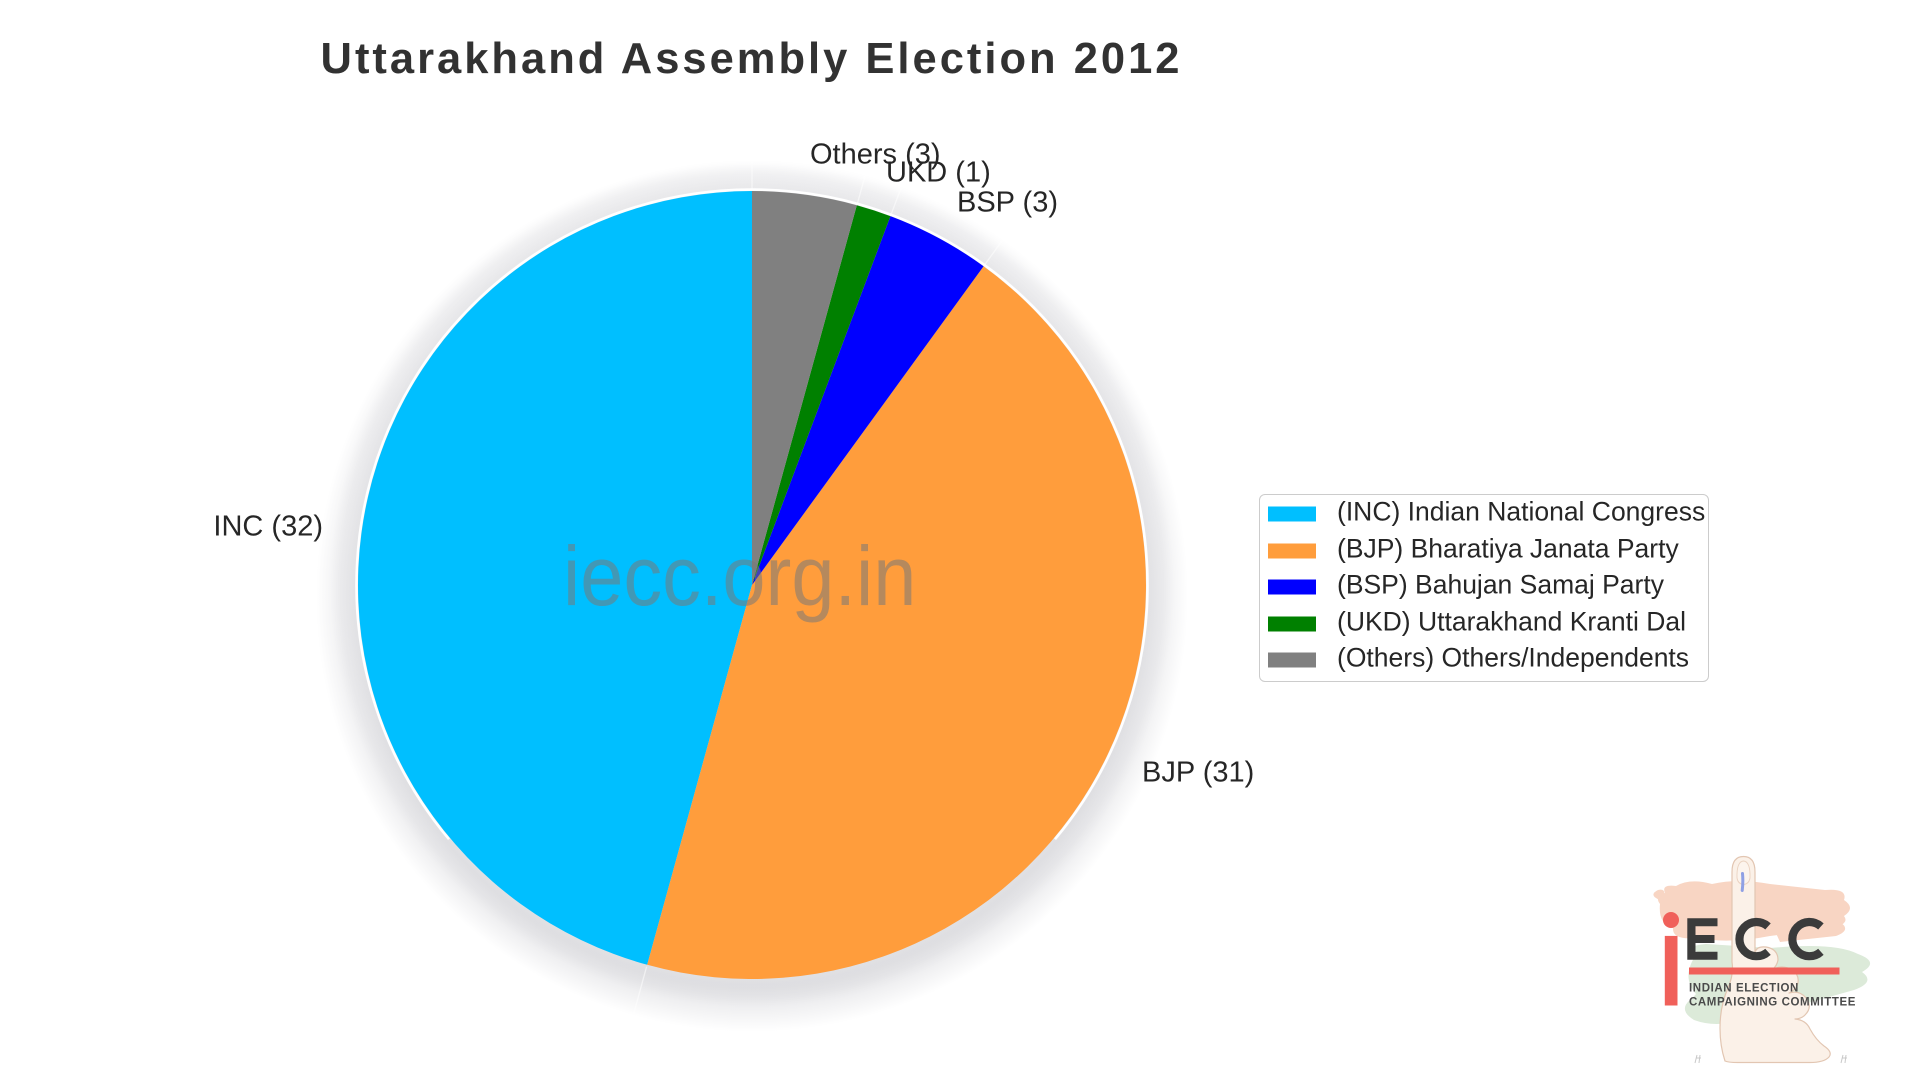 Image resolution: width=1920 pixels, height=1080 pixels. Describe the element at coordinates (1744, 989) in the screenshot. I see `svg-text: INDIAN ELECTION` at that location.